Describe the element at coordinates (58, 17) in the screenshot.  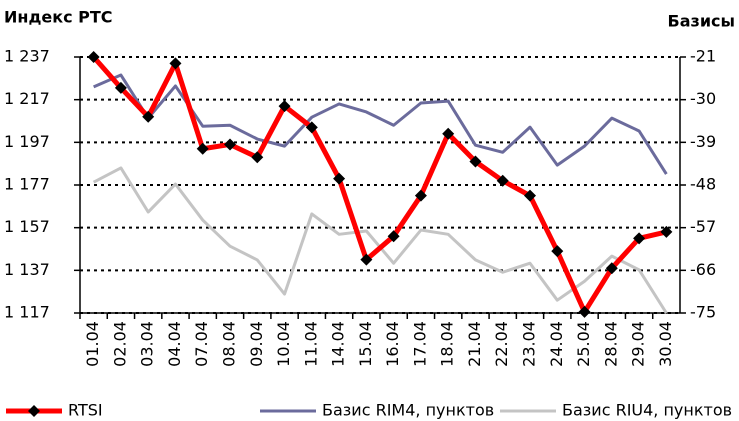
I see `y-axis-title: Индекс РТС` at that location.